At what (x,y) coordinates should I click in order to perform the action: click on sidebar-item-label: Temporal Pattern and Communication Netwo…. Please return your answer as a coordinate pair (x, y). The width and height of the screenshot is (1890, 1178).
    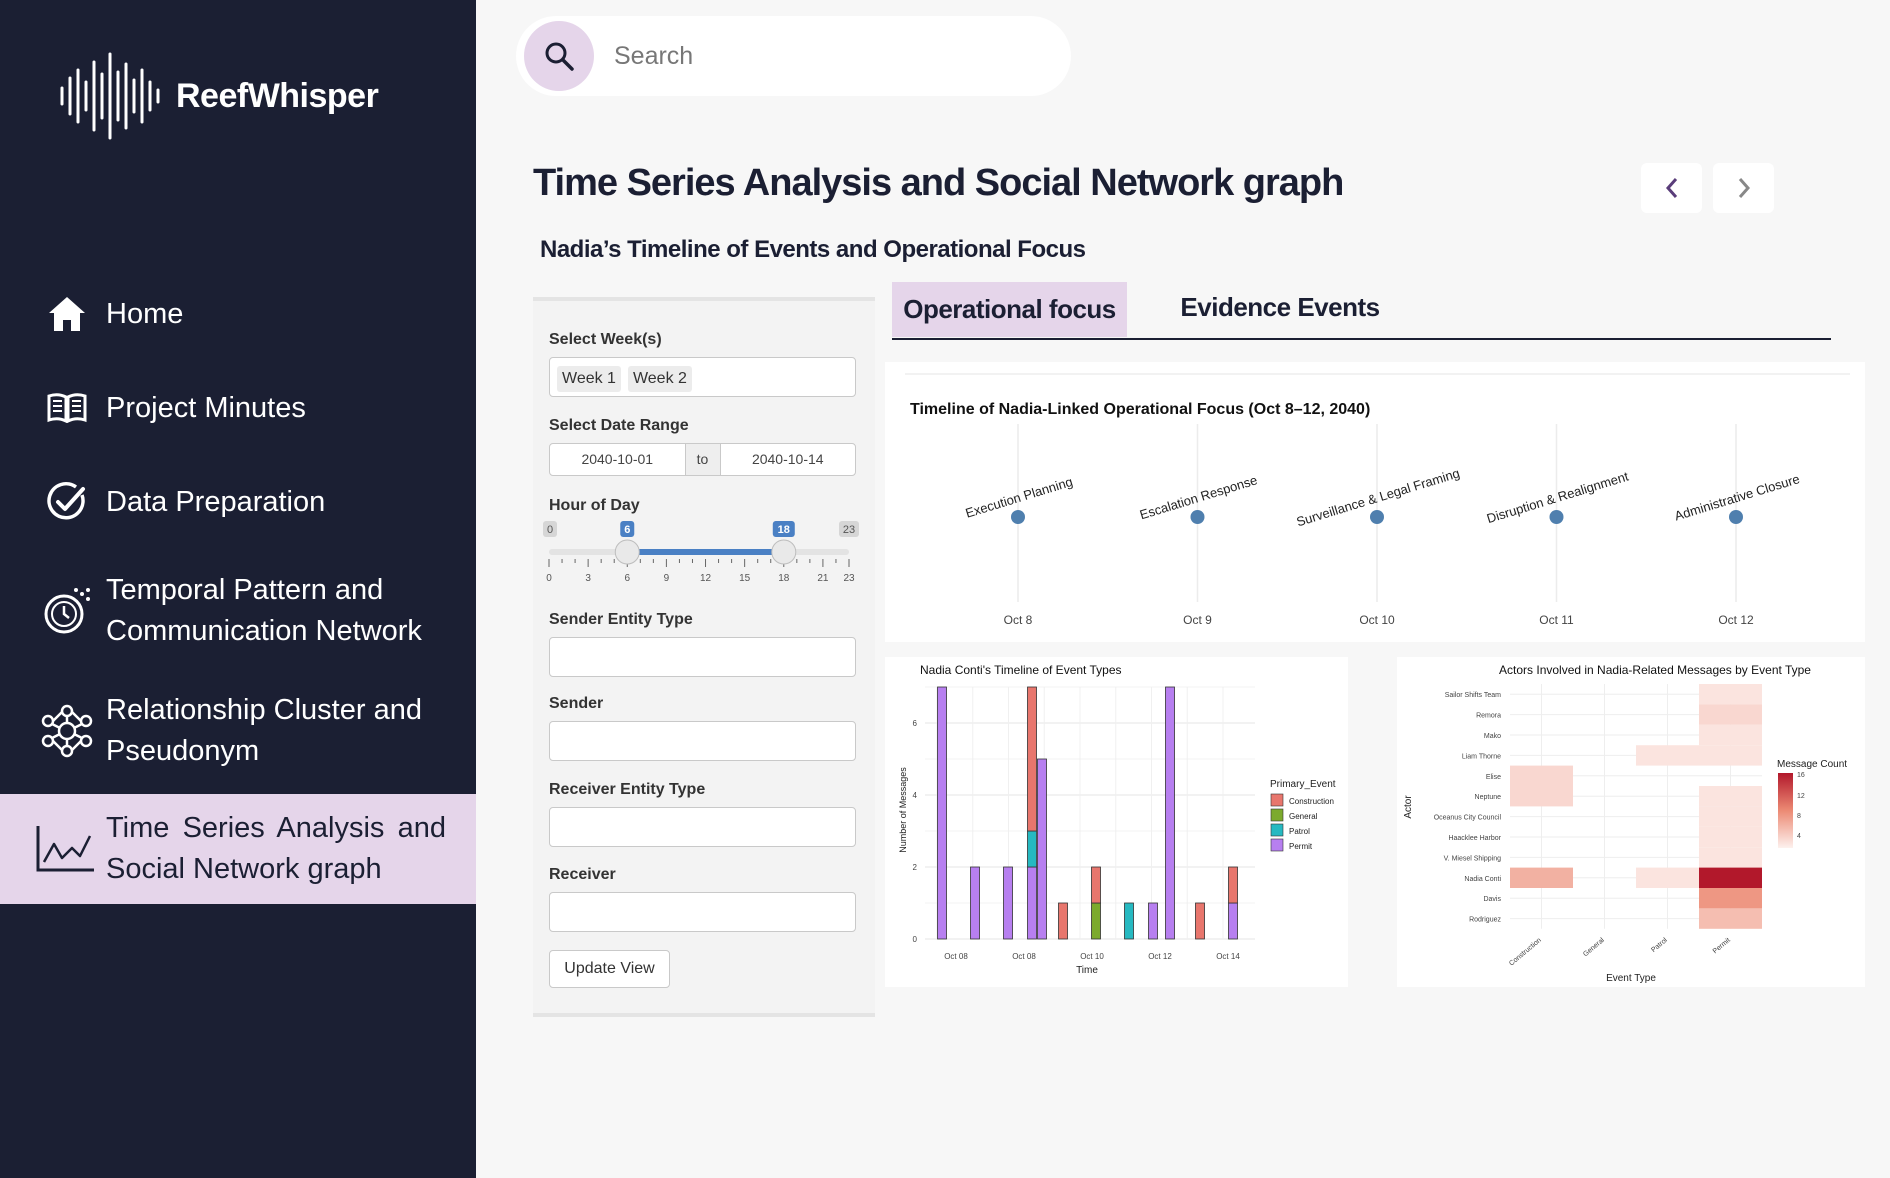
    Looking at the image, I should click on (264, 610).